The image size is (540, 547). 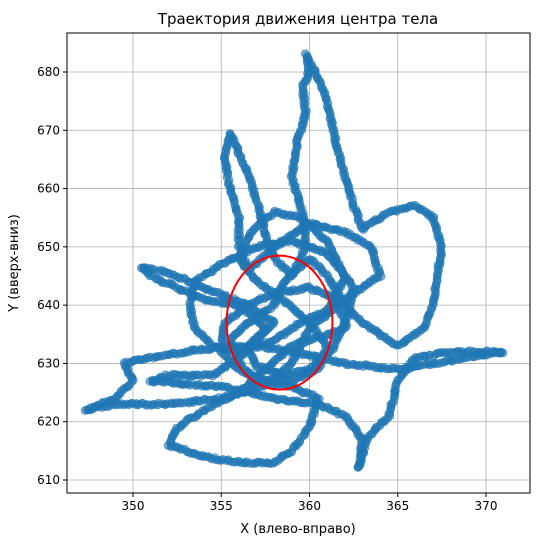 What do you see at coordinates (48, 130) in the screenshot?
I see `y-tick-label: 670` at bounding box center [48, 130].